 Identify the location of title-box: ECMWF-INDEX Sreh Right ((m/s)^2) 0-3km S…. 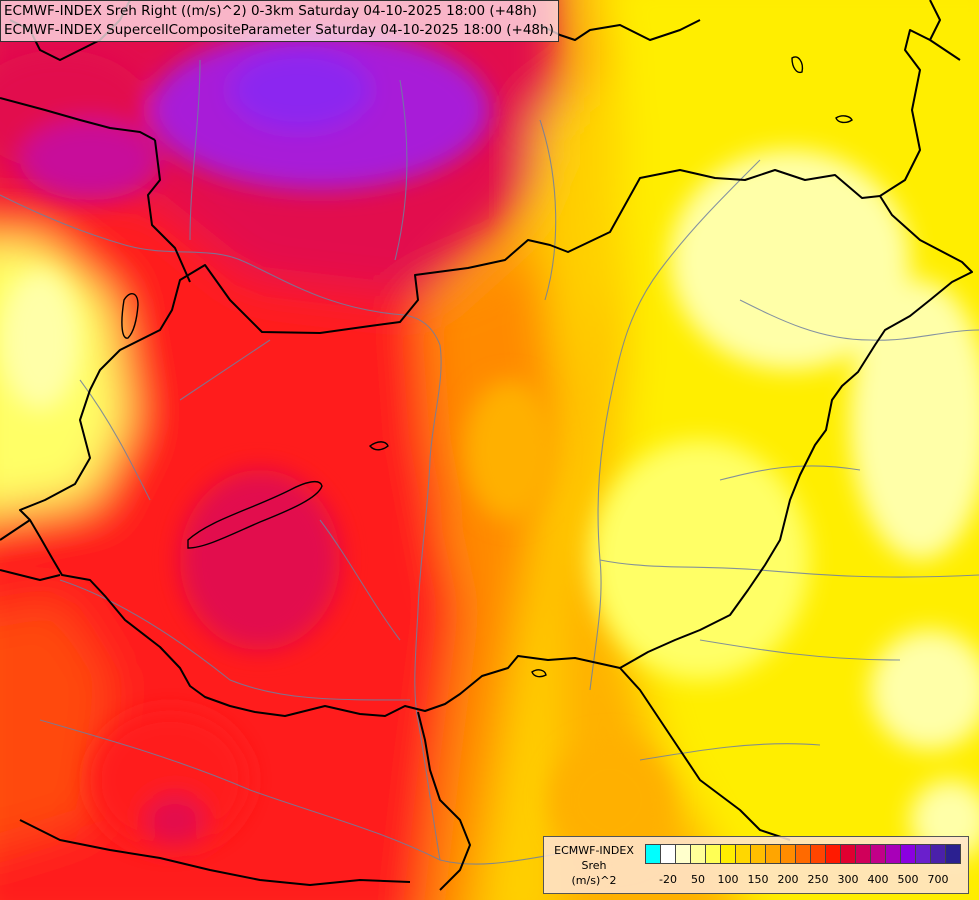
(279, 21).